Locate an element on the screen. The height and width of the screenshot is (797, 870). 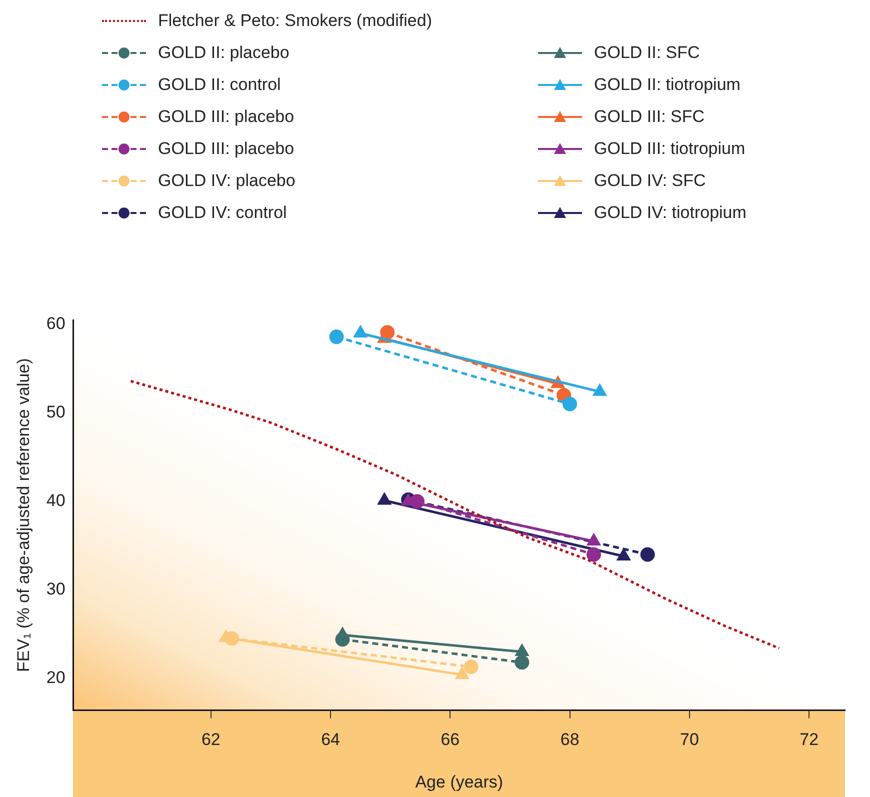
legend-label: Fletcher & Peto: Smokers (modified) is located at coordinates (295, 21).